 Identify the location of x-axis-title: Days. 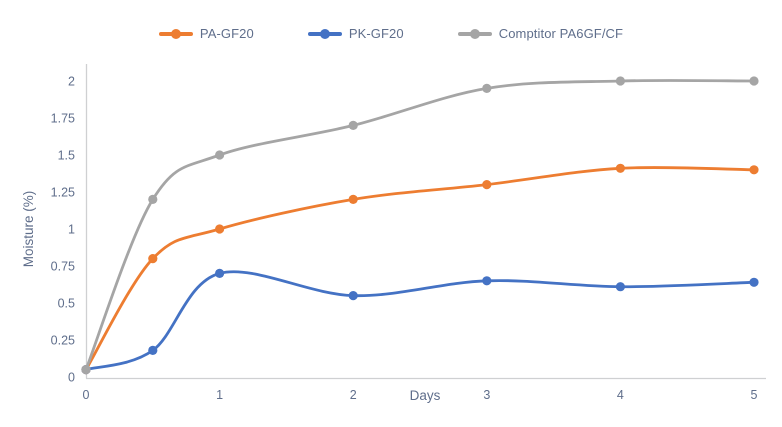
(425, 395).